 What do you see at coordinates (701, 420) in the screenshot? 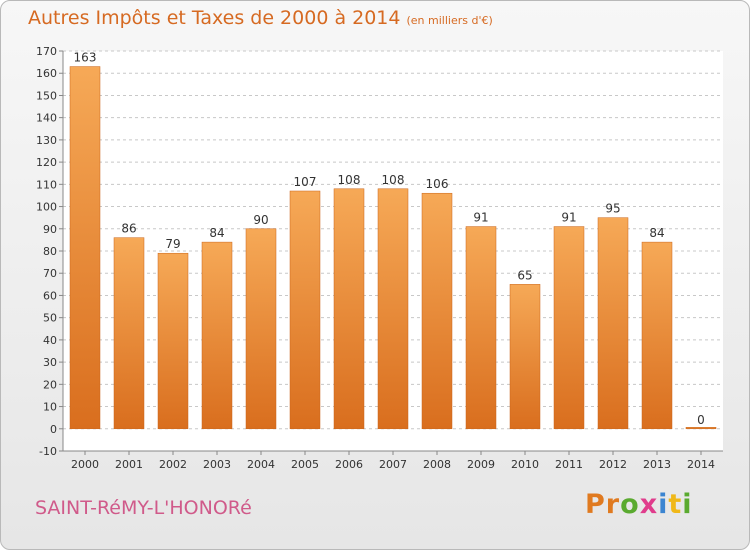
I see `data-label: 0` at bounding box center [701, 420].